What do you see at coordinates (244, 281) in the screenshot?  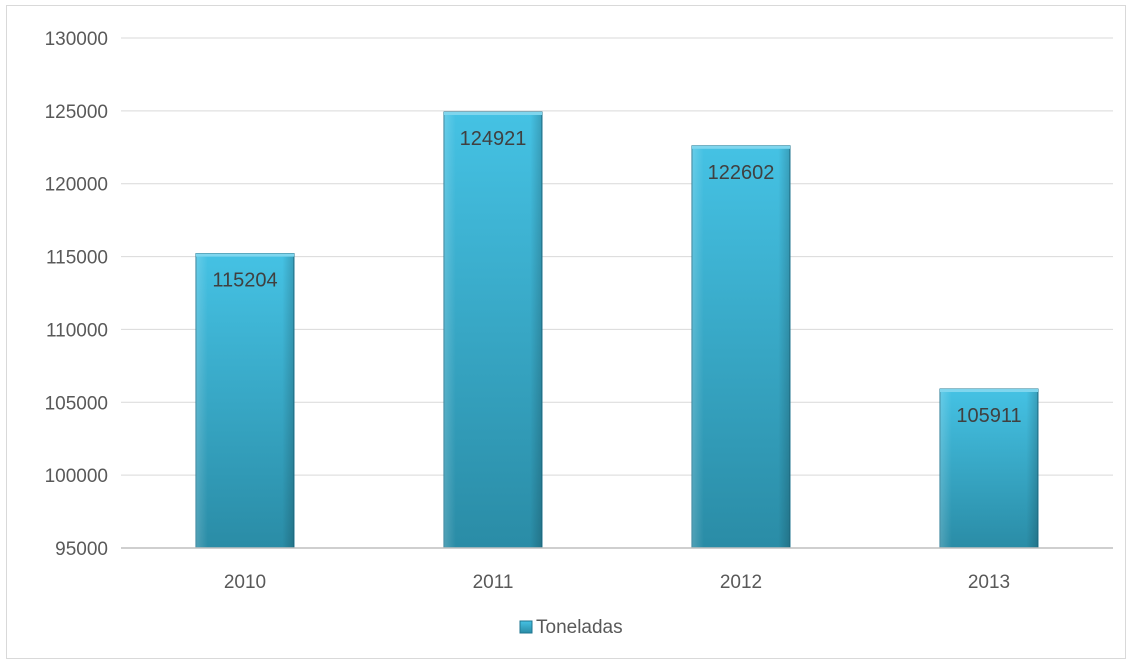 I see `data-label-2010: 115204` at bounding box center [244, 281].